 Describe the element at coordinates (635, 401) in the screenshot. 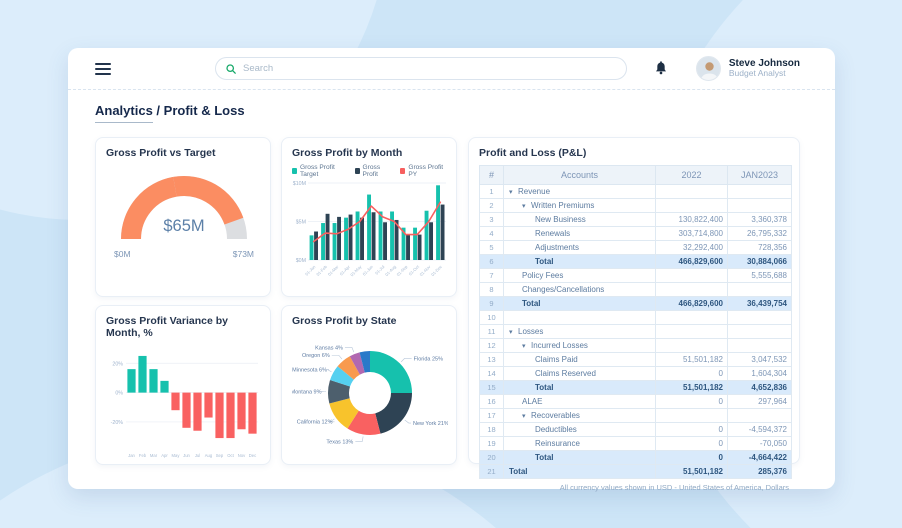

I see `table-row: 16 ALAE 0 297,964` at that location.